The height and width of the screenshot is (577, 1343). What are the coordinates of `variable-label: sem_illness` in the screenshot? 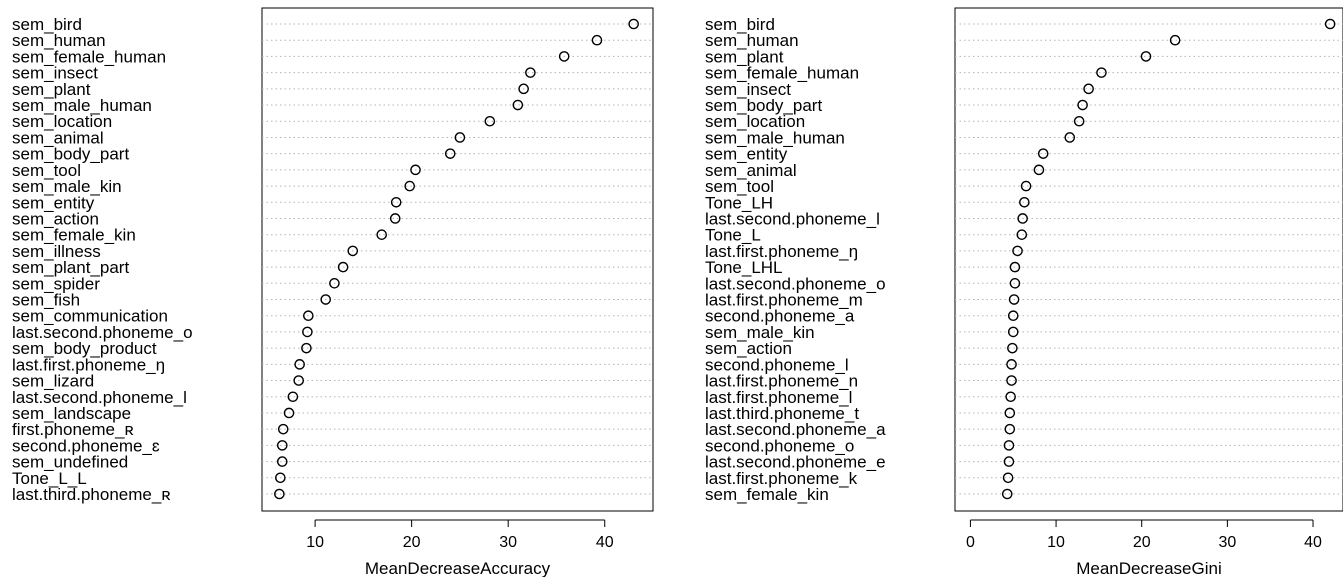 It's located at (56, 251).